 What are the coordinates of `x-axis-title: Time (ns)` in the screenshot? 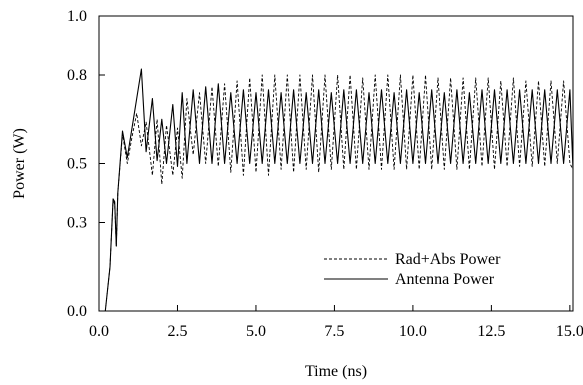 It's located at (336, 371).